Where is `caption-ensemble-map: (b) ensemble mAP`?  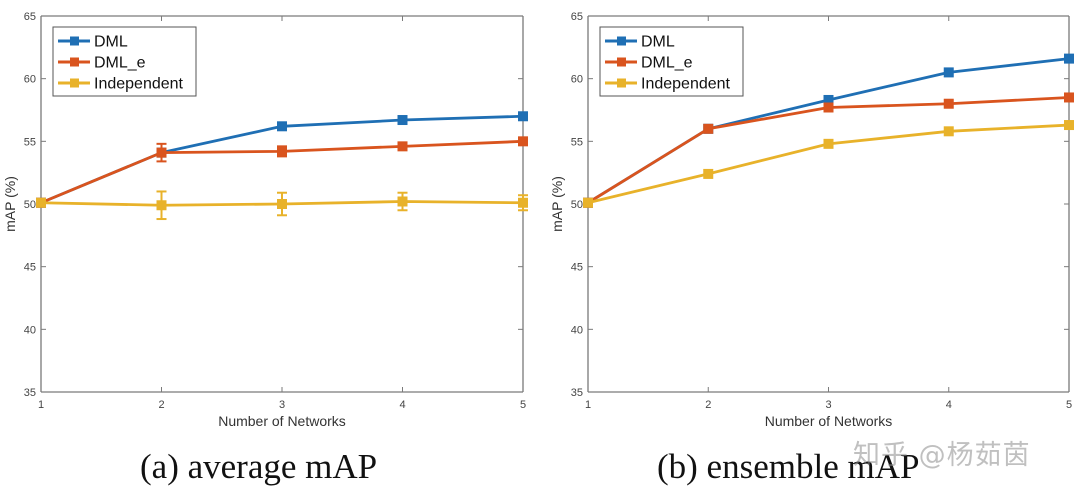
caption-ensemble-map: (b) ensemble mAP is located at coordinates (788, 466).